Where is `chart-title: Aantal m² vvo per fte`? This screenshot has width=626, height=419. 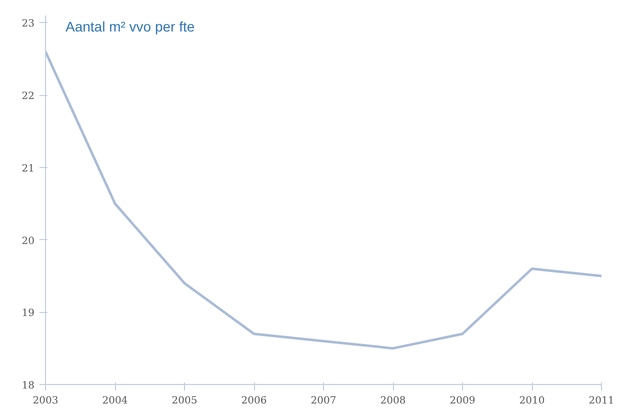
chart-title: Aantal m² vvo per fte is located at coordinates (130, 26).